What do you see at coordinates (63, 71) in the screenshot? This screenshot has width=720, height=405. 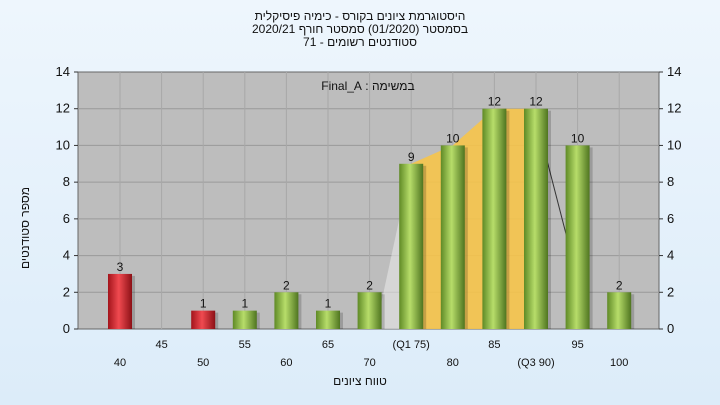 I see `y-tick-label-left: 14` at bounding box center [63, 71].